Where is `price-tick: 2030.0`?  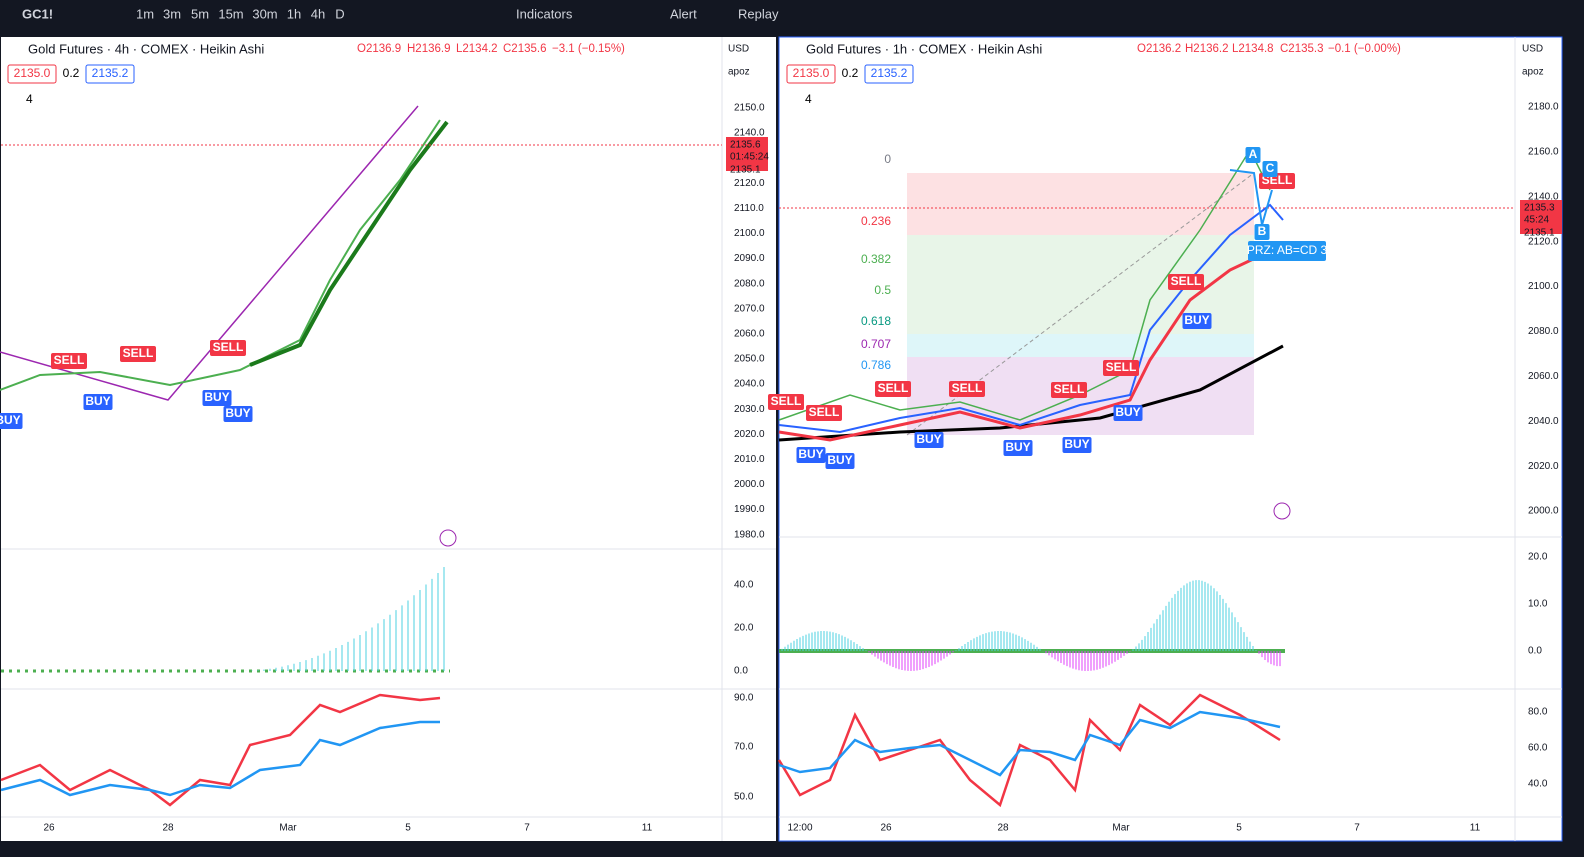
price-tick: 2030.0 is located at coordinates (749, 409).